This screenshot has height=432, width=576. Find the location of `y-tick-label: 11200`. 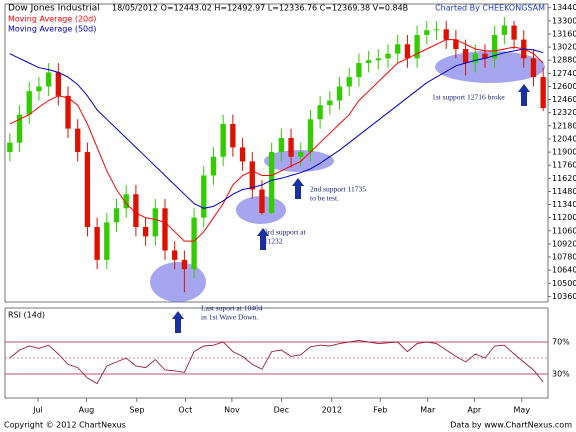

y-tick-label: 11200 is located at coordinates (564, 217).